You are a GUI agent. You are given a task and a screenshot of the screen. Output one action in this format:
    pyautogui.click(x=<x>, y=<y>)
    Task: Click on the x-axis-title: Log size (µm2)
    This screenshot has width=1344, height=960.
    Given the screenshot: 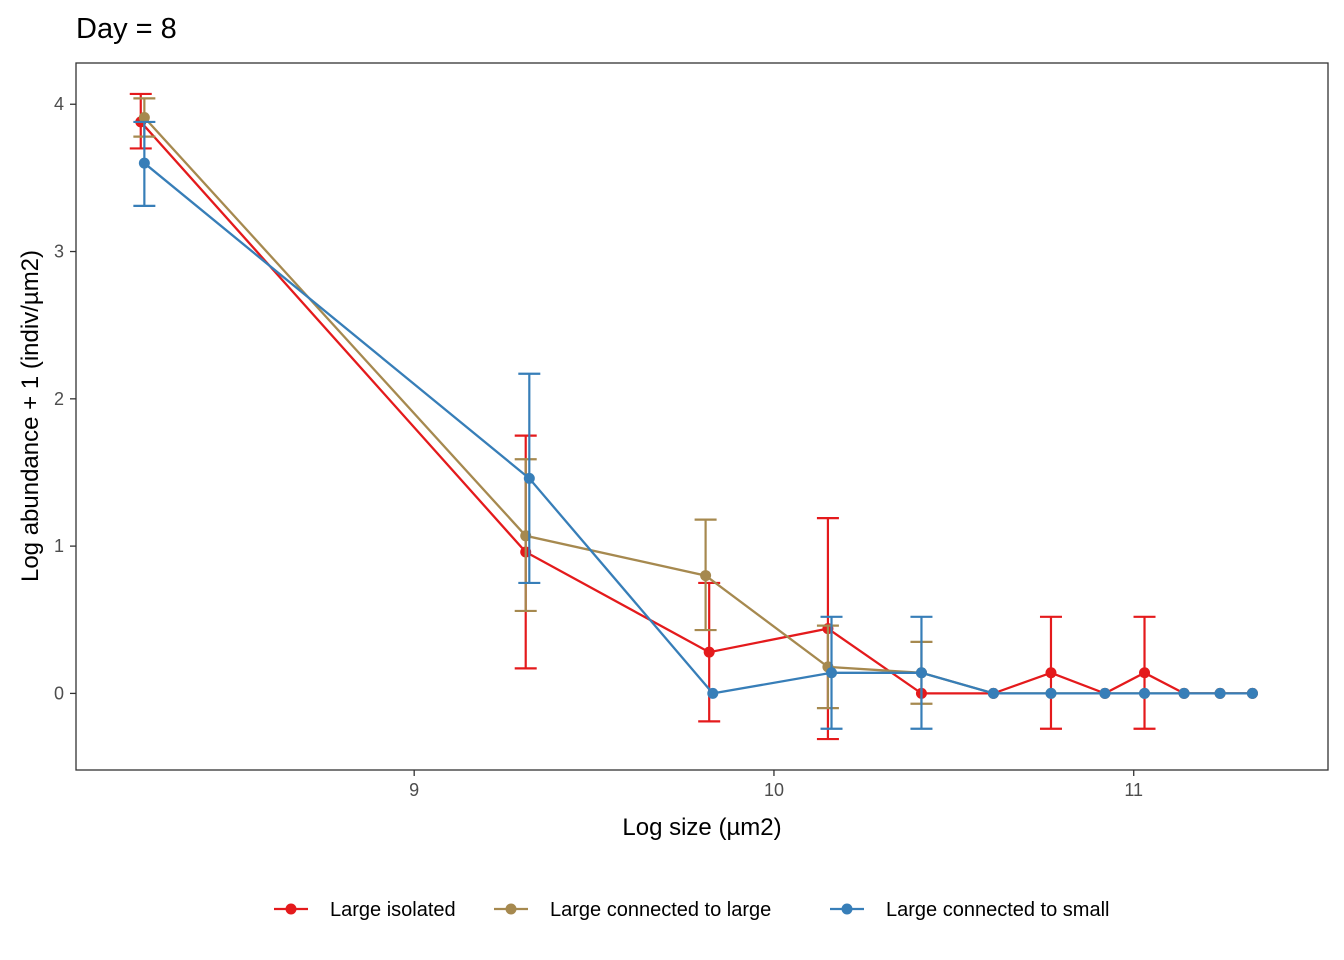 What is the action you would take?
    pyautogui.click(x=701, y=827)
    